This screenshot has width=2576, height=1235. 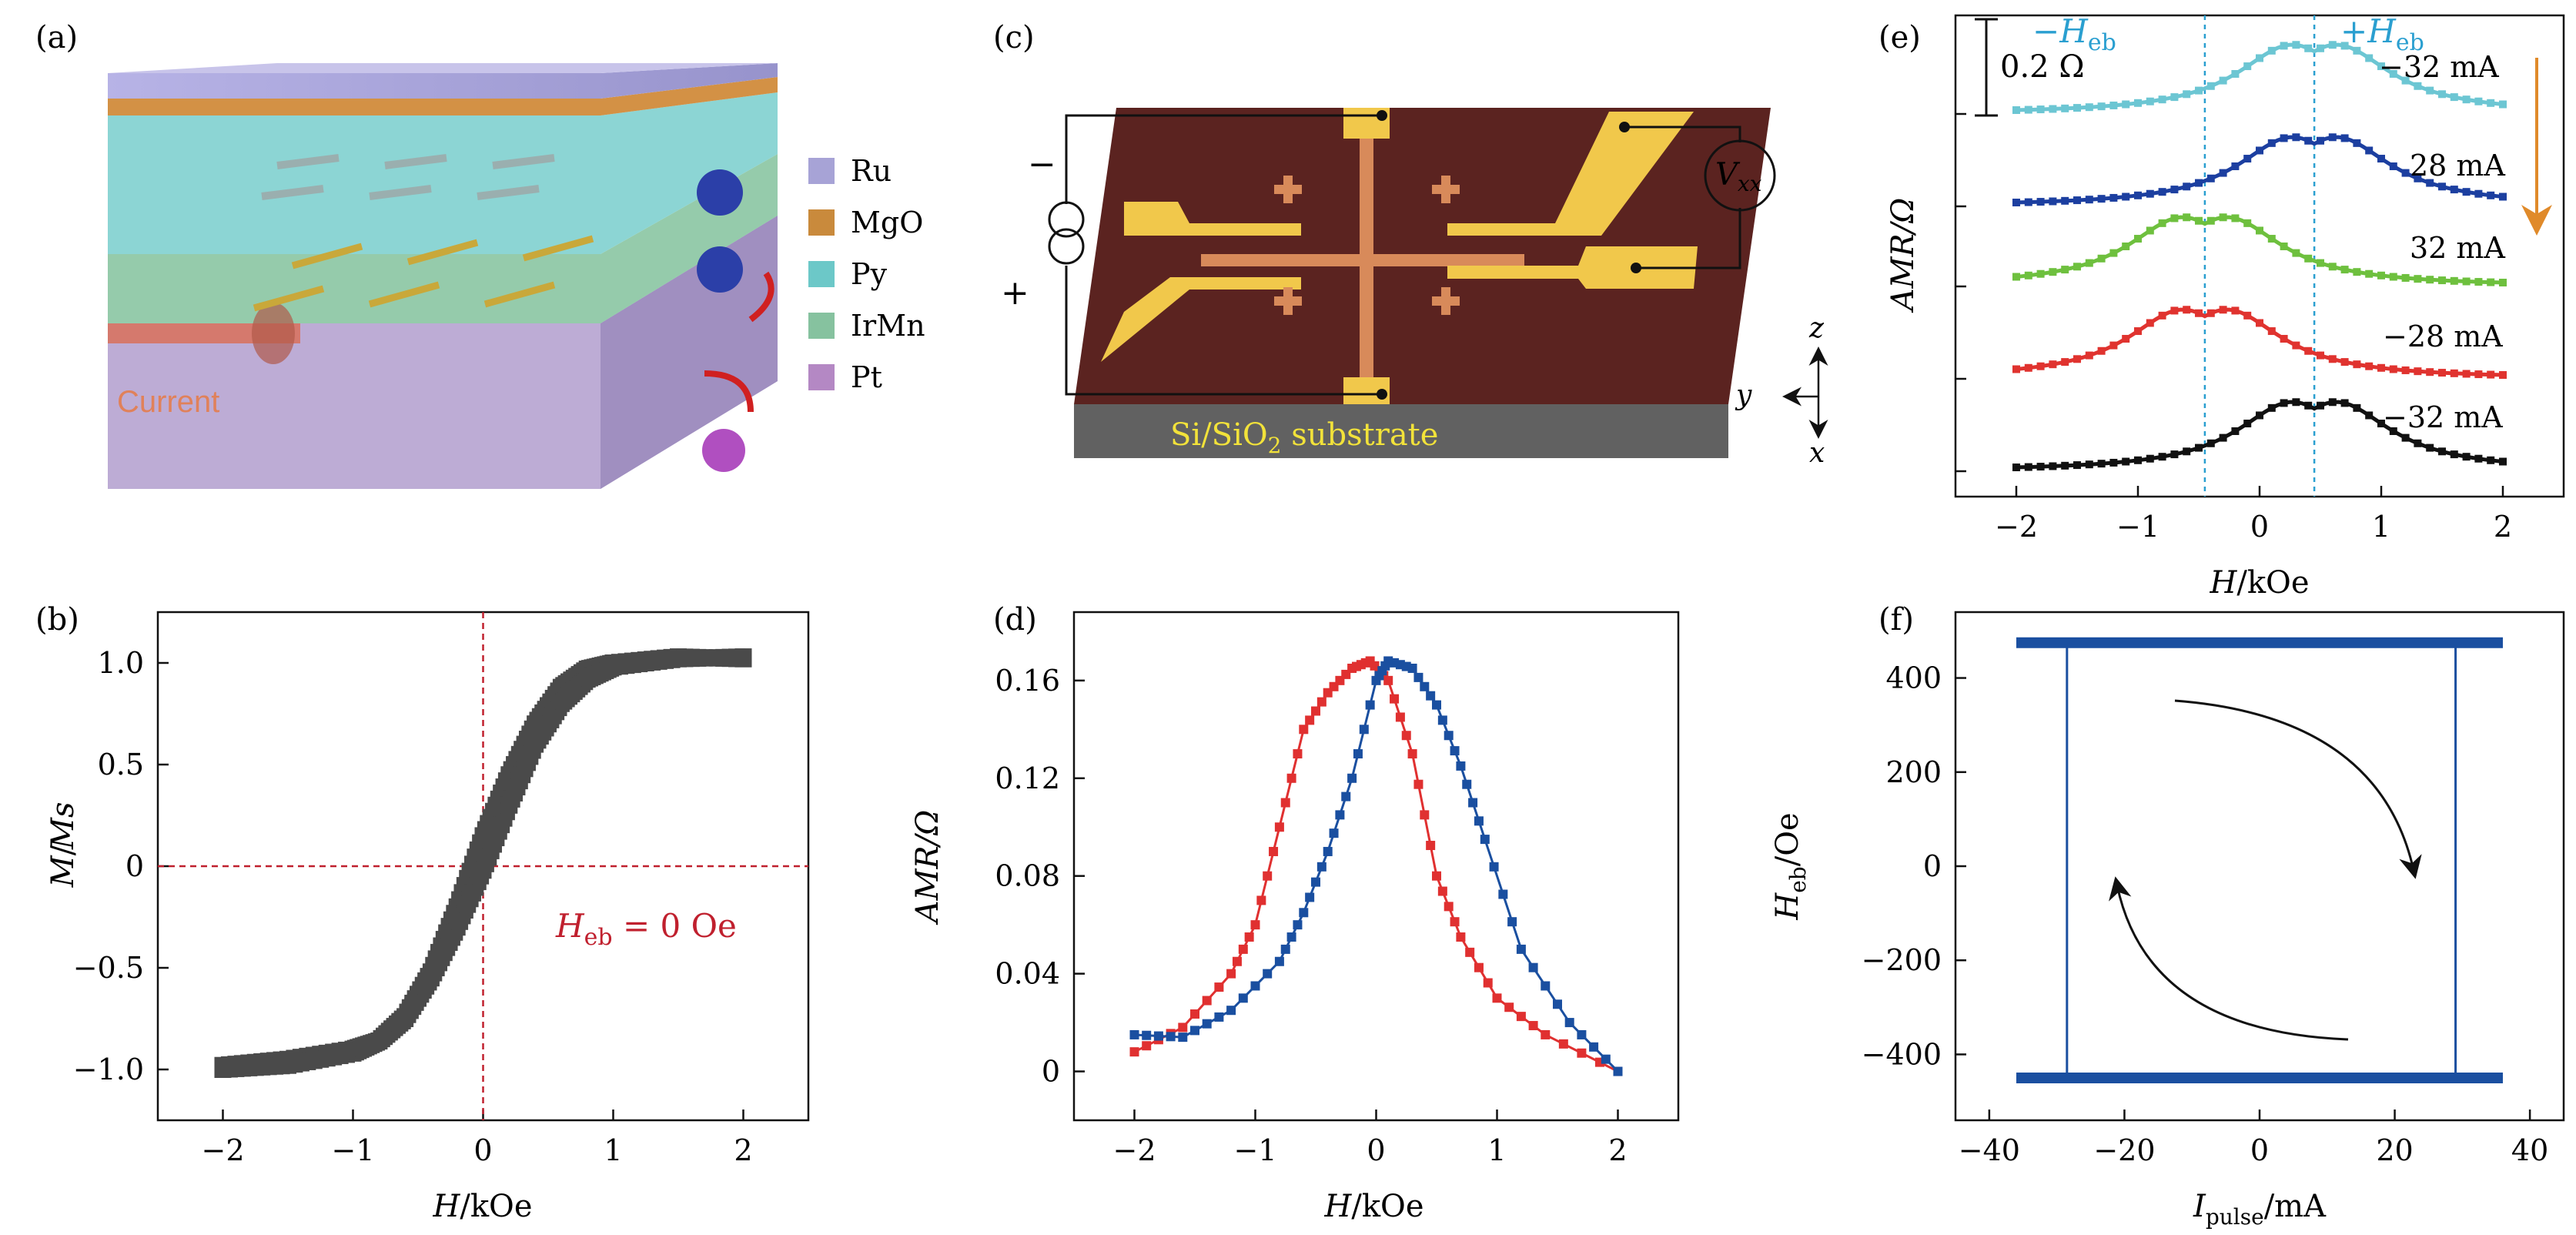 What do you see at coordinates (109, 1069) in the screenshot?
I see `y-tick-label: −1.0` at bounding box center [109, 1069].